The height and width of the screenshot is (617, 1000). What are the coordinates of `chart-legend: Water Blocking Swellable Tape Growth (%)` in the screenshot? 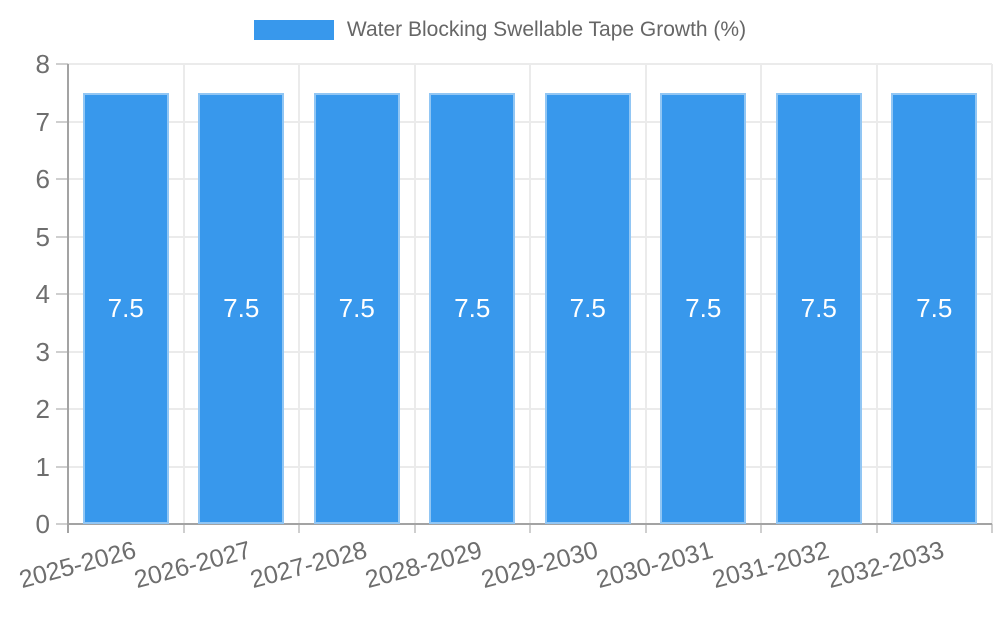 It's located at (500, 30).